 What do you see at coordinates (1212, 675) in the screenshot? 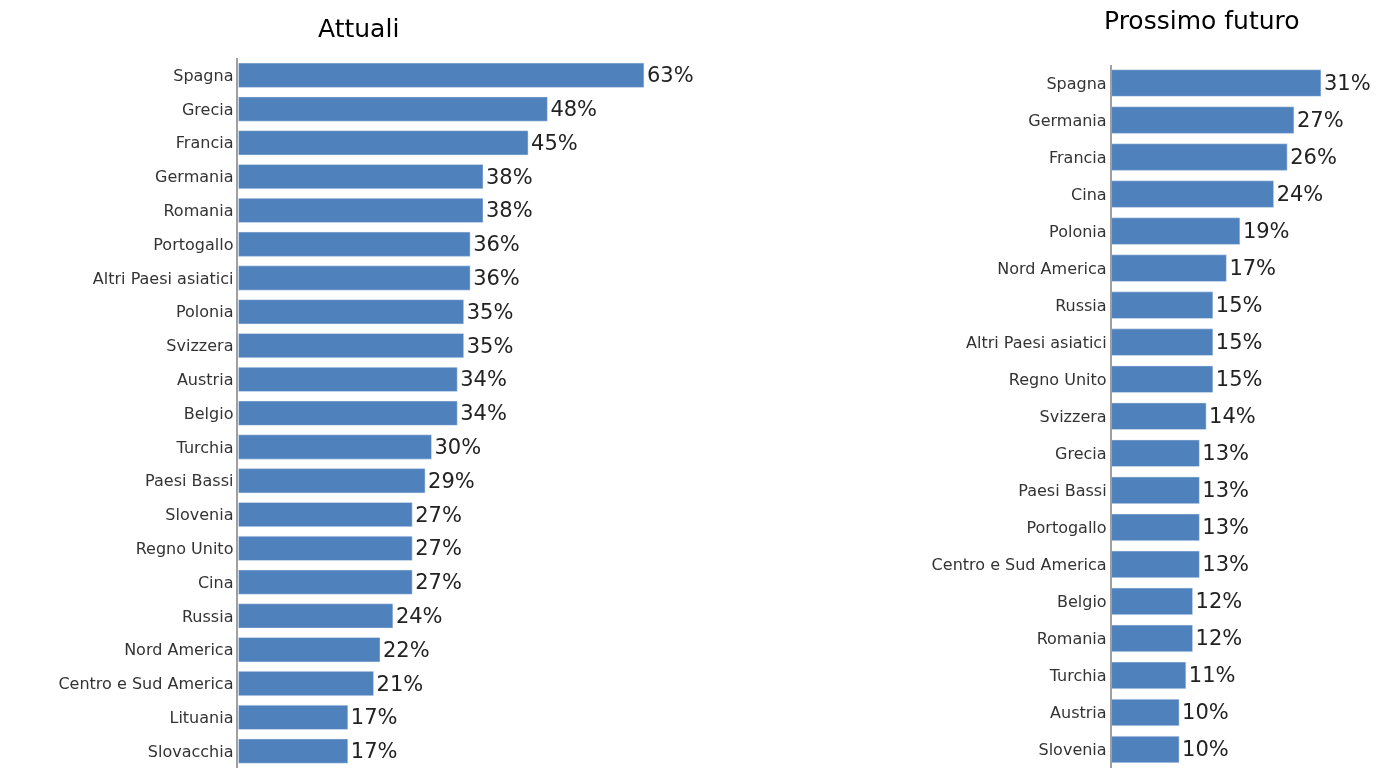
I see `data-label: 11%` at bounding box center [1212, 675].